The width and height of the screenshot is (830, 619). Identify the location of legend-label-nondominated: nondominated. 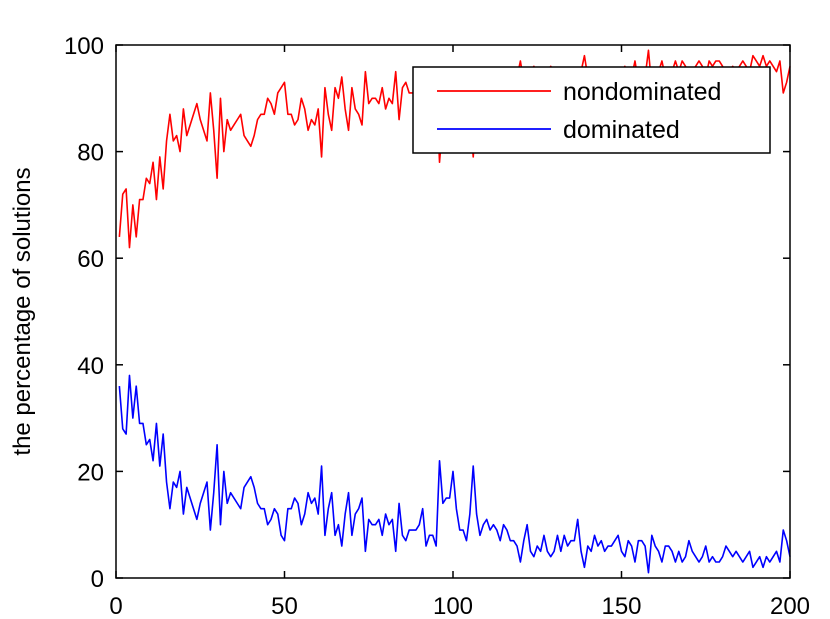
(642, 92).